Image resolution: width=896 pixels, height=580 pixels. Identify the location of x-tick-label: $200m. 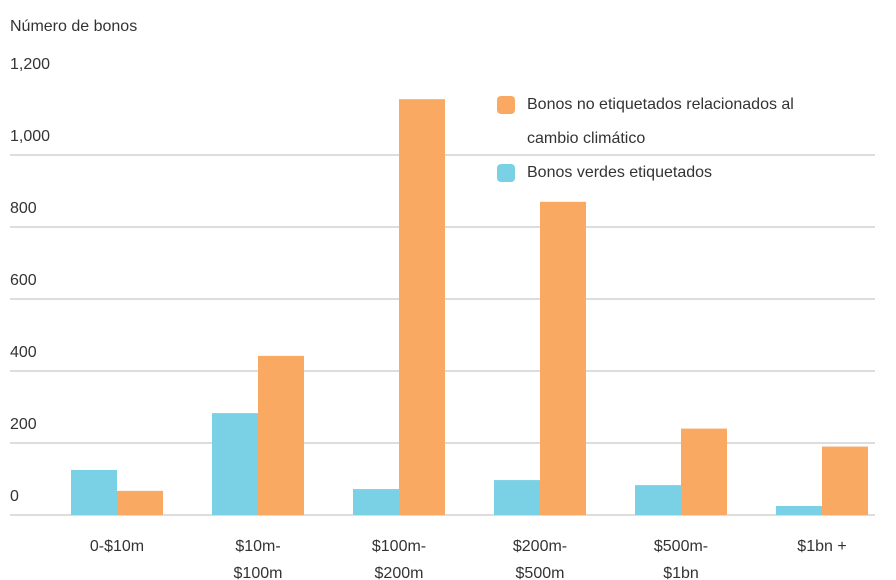
(399, 572).